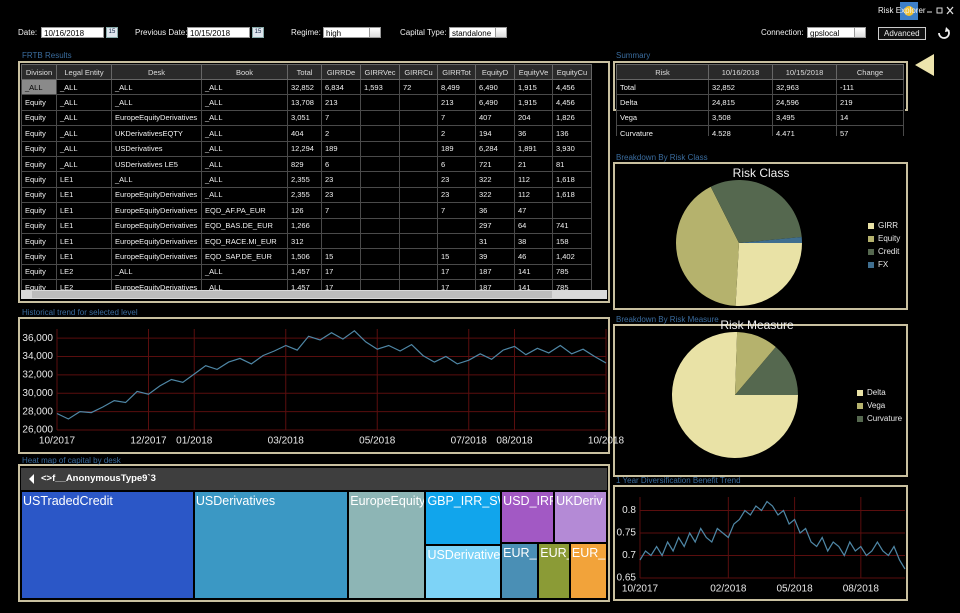 This screenshot has height=613, width=960. I want to click on treemap-cell: UKDeriv, so click(580, 517).